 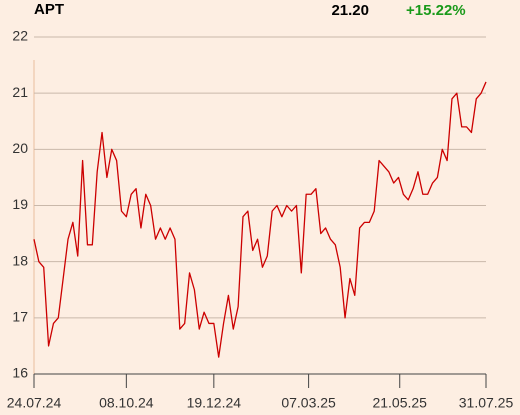 I want to click on y-tick-label: 20, so click(x=20, y=148).